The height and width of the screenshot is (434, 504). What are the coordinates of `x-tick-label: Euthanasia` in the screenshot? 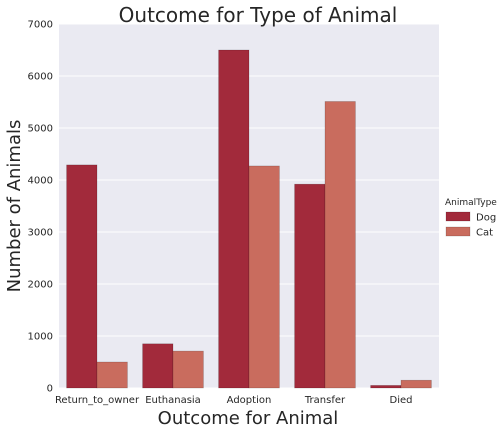 It's located at (173, 400).